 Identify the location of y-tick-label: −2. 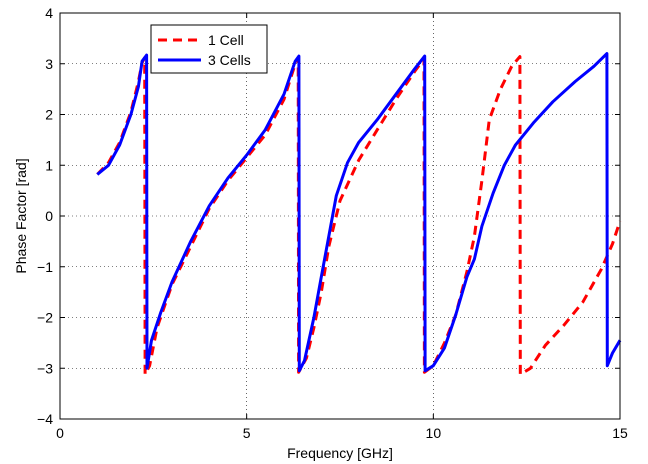
(45, 318).